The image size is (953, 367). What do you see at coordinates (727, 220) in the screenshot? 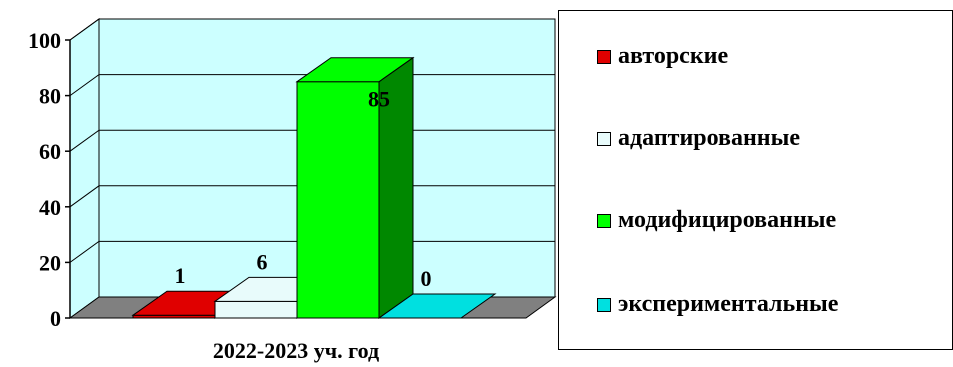
I see `legend-label: модифицированные` at bounding box center [727, 220].